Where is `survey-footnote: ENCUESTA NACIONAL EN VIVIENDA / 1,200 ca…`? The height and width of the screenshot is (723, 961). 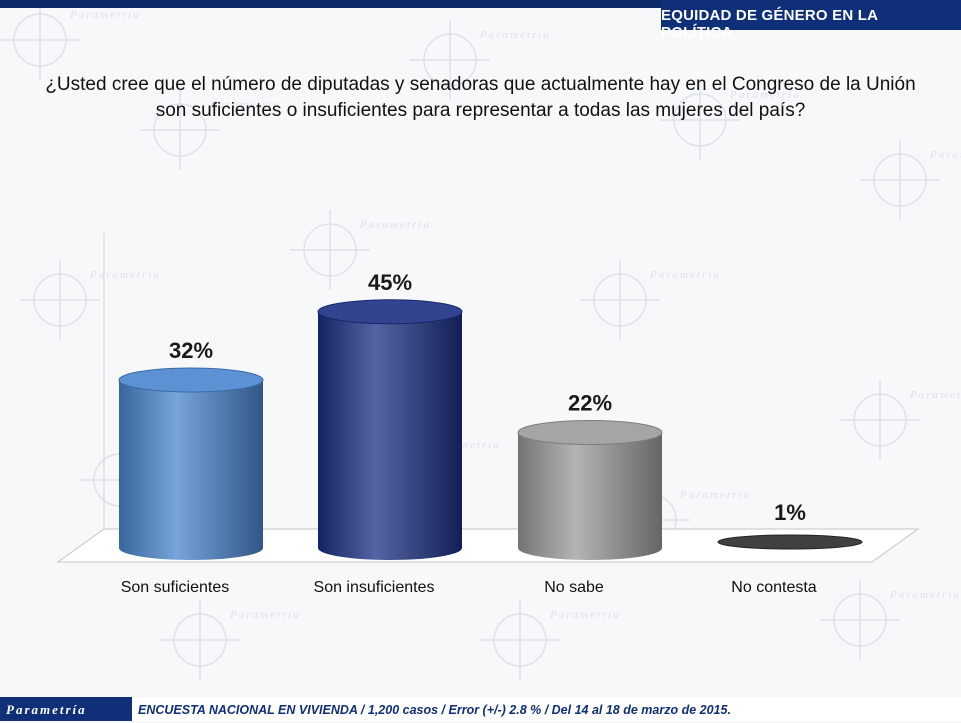 survey-footnote: ENCUESTA NACIONAL EN VIVIENDA / 1,200 ca… is located at coordinates (546, 709).